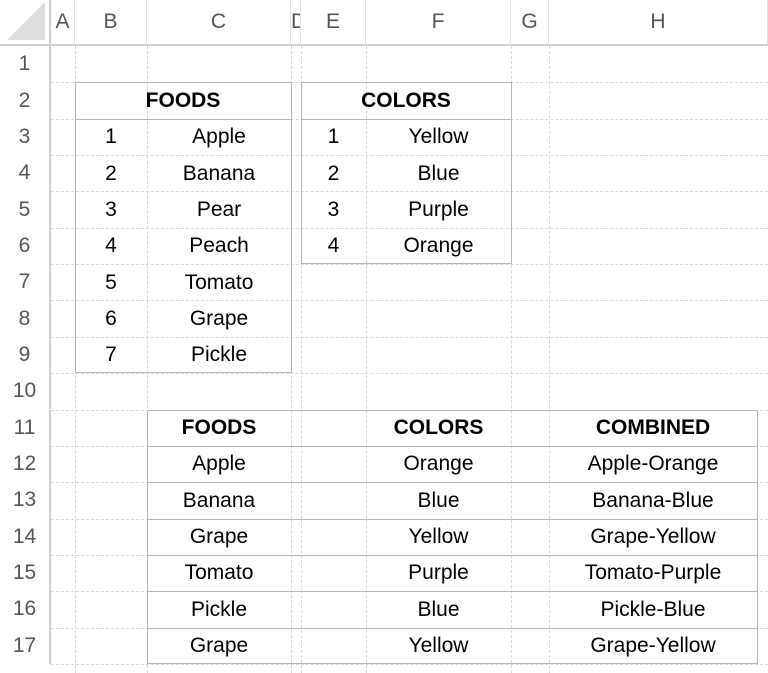  Describe the element at coordinates (406, 173) in the screenshot. I see `colors-table-border` at that location.